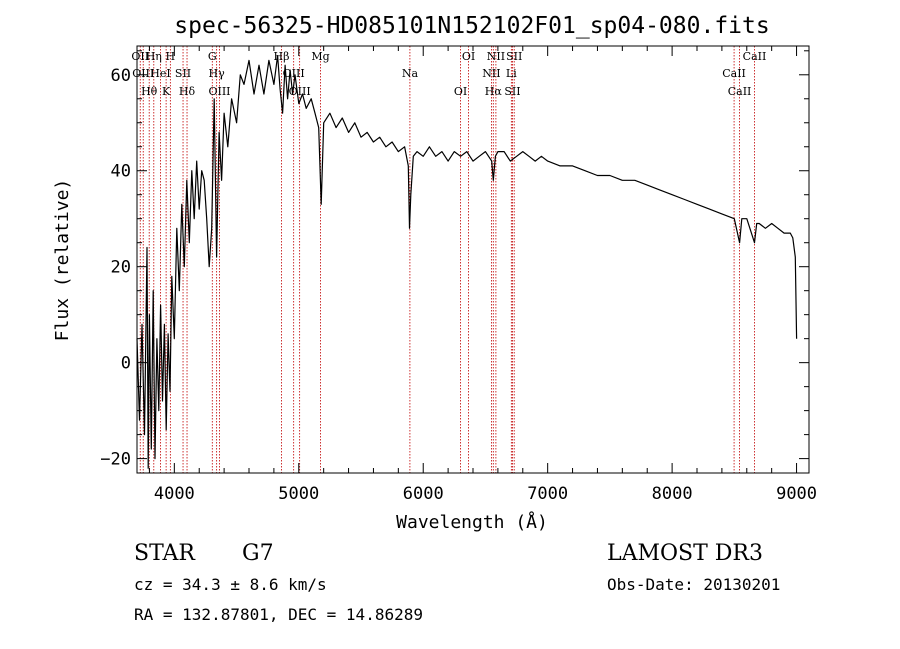 Image resolution: width=900 pixels, height=649 pixels. What do you see at coordinates (165, 553) in the screenshot?
I see `object-type: STAR` at bounding box center [165, 553].